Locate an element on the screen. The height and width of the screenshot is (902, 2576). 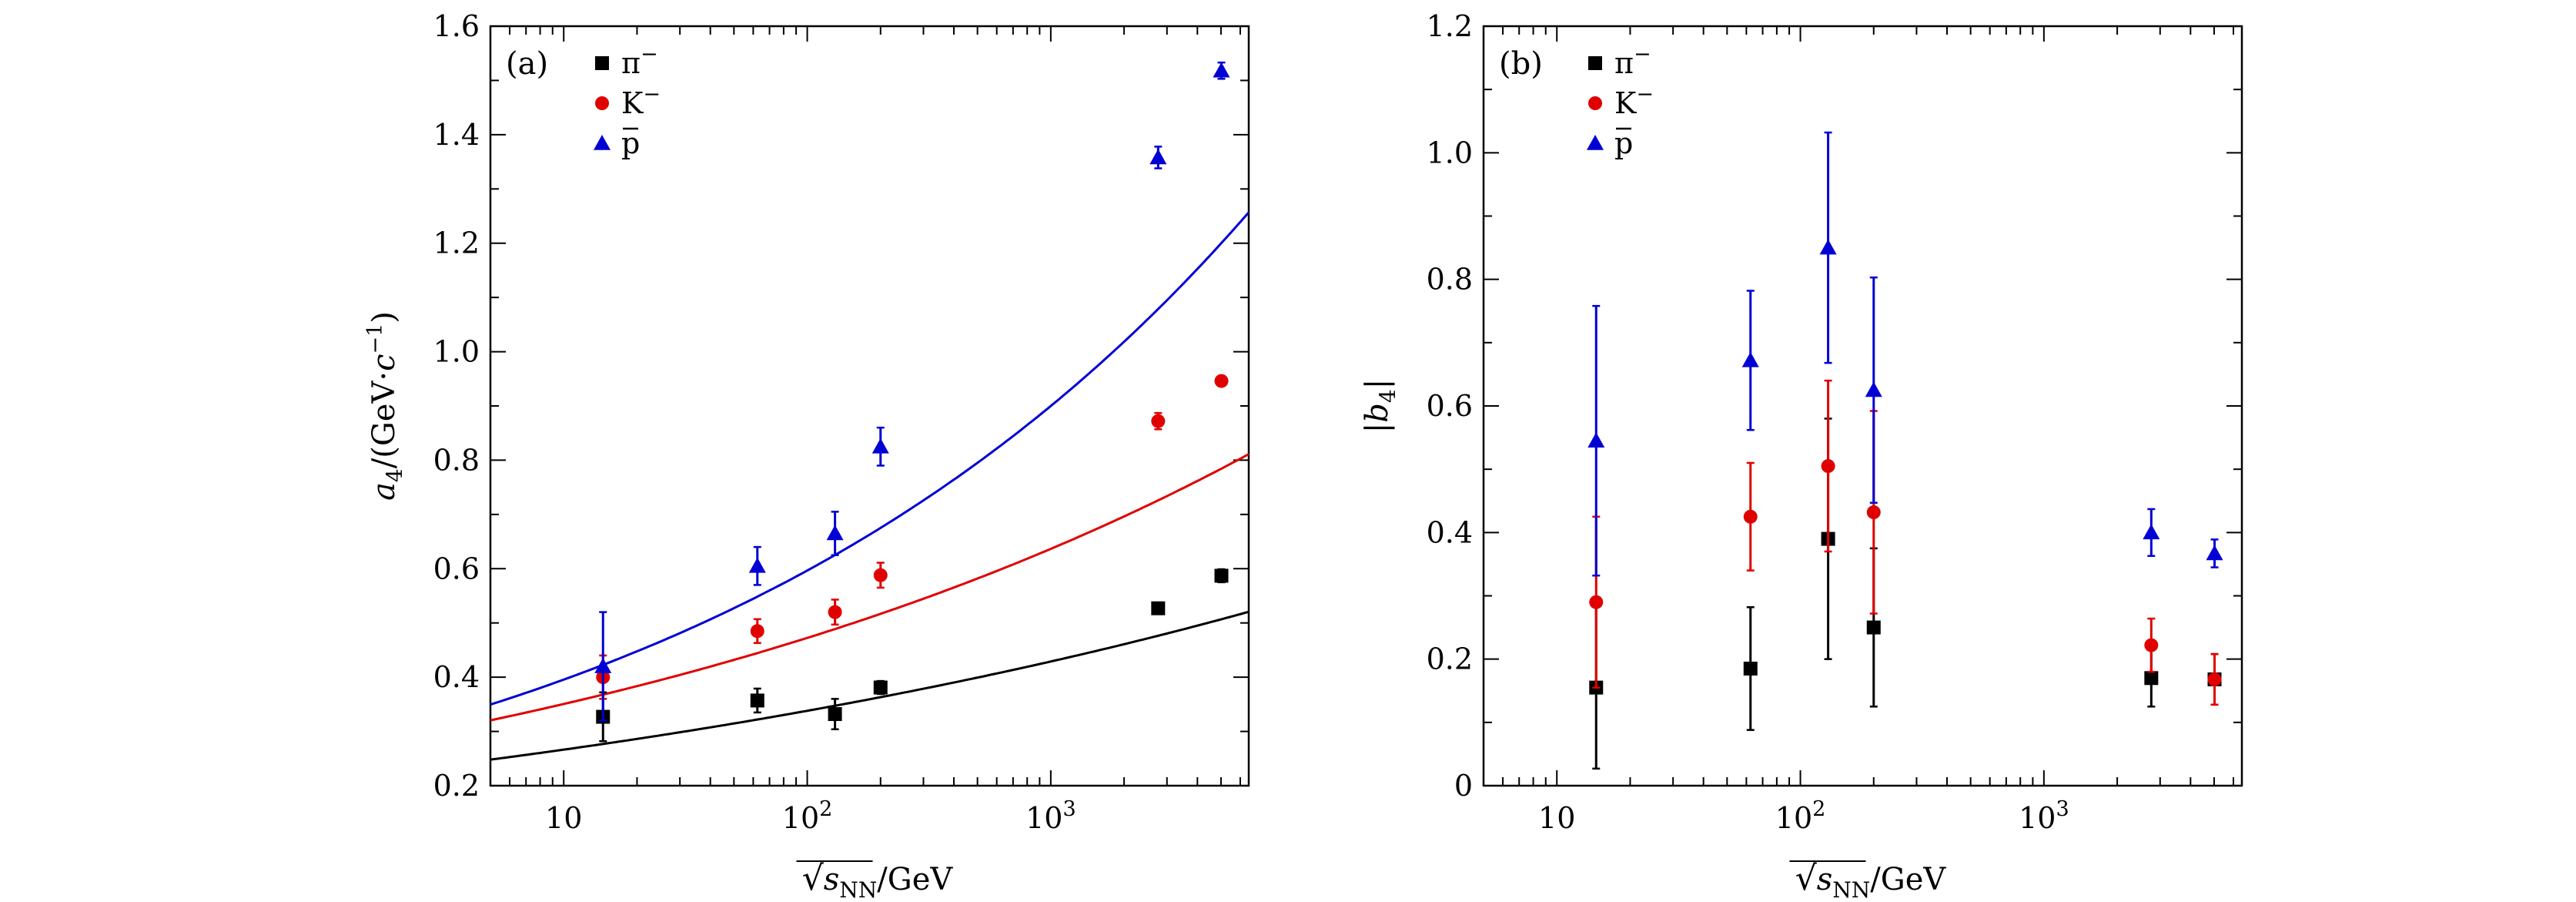
series-pbar is located at coordinates (1905, 354).